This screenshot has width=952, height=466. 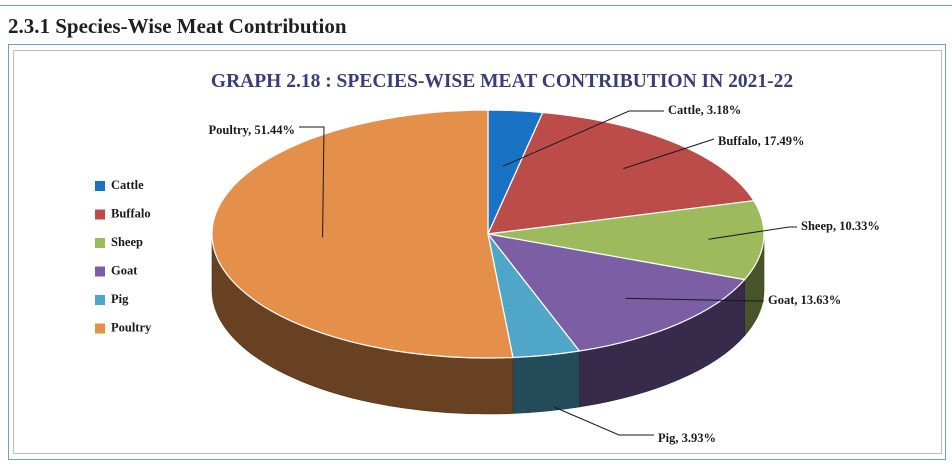 I want to click on data-label-buffalo: Buffalo, 17.49%, so click(x=761, y=141).